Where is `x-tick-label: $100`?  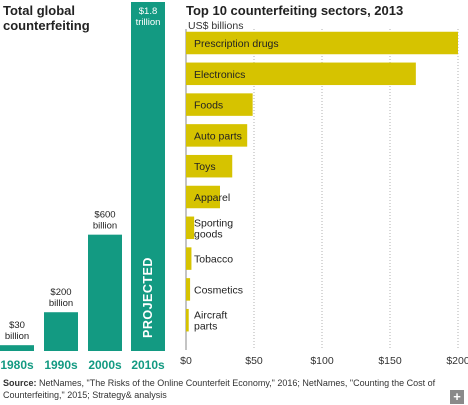 x-tick-label: $100 is located at coordinates (322, 361).